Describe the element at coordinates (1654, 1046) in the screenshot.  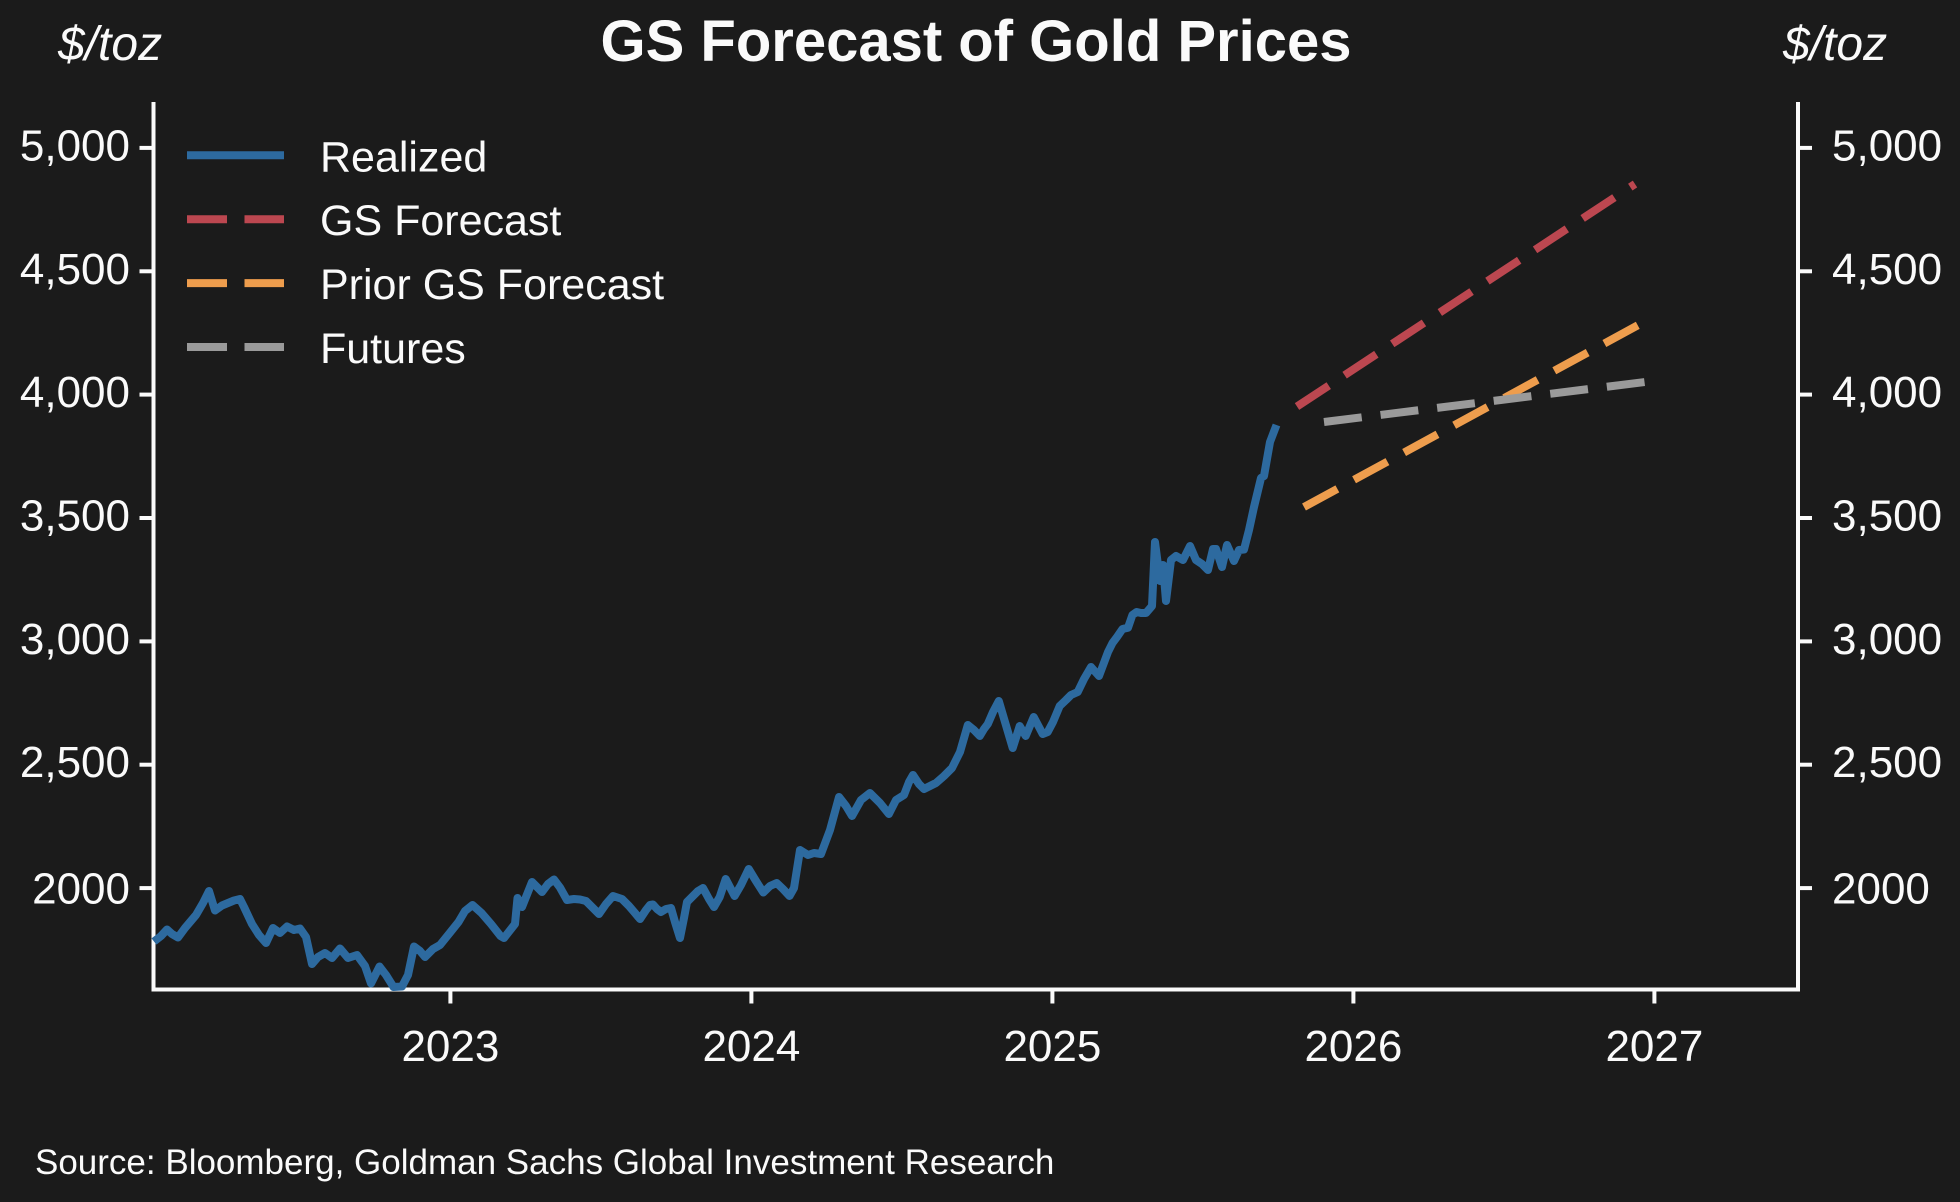
I see `svg-text: 2027` at that location.